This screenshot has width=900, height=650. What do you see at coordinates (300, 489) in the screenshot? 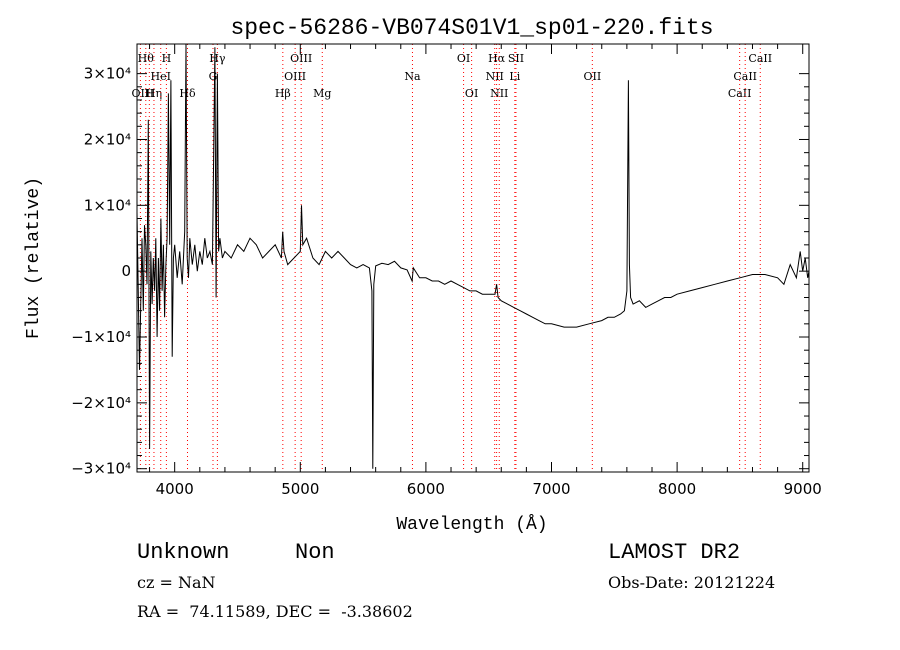
I see `x-tick-label-5000: 5000` at bounding box center [300, 489].